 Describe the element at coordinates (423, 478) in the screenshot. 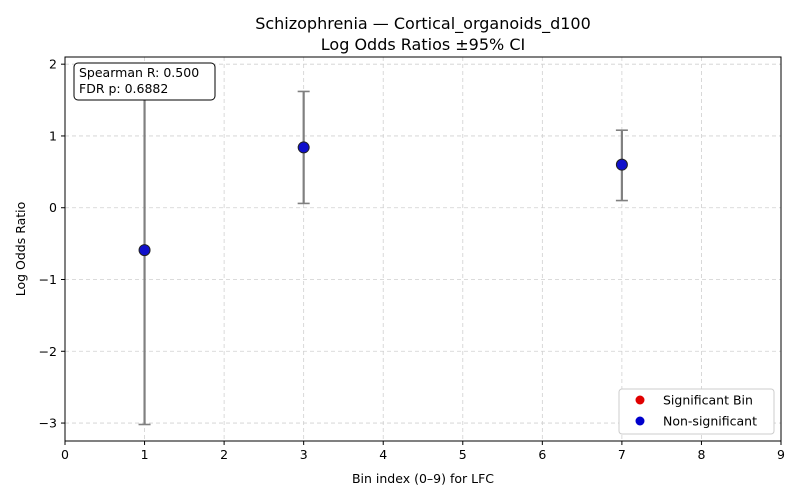

I see `x-axis-label: Bin index (0–9) for LFC` at that location.